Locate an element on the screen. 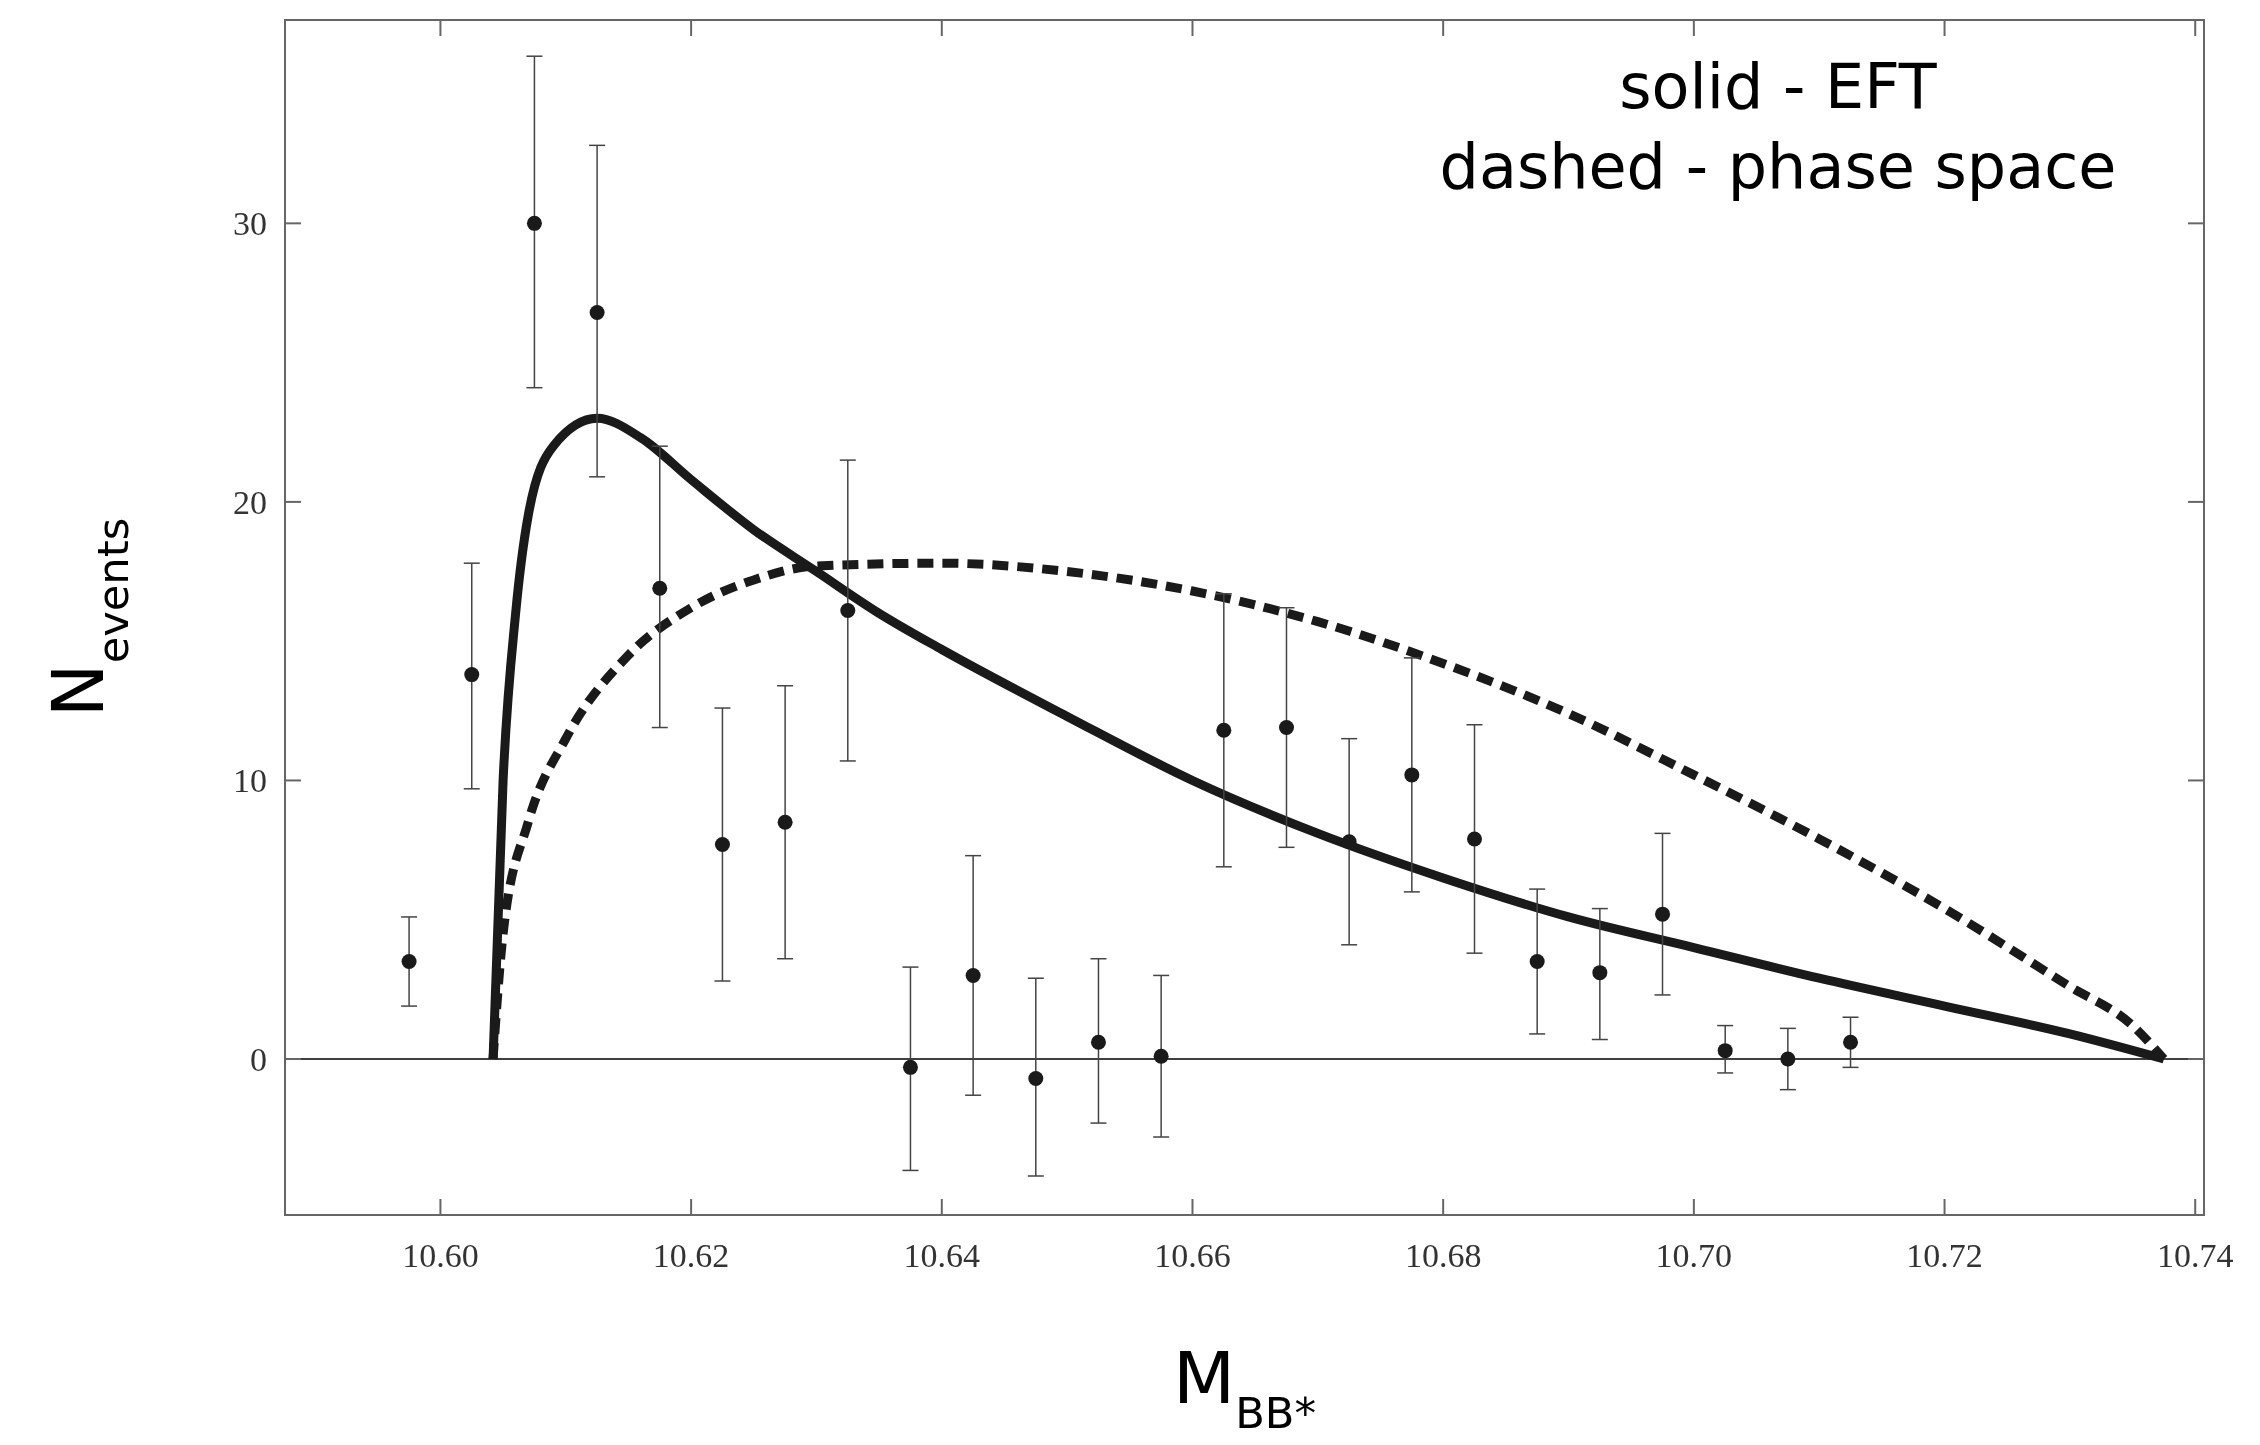  x-tick-label: 10.72 is located at coordinates (1944, 1255).